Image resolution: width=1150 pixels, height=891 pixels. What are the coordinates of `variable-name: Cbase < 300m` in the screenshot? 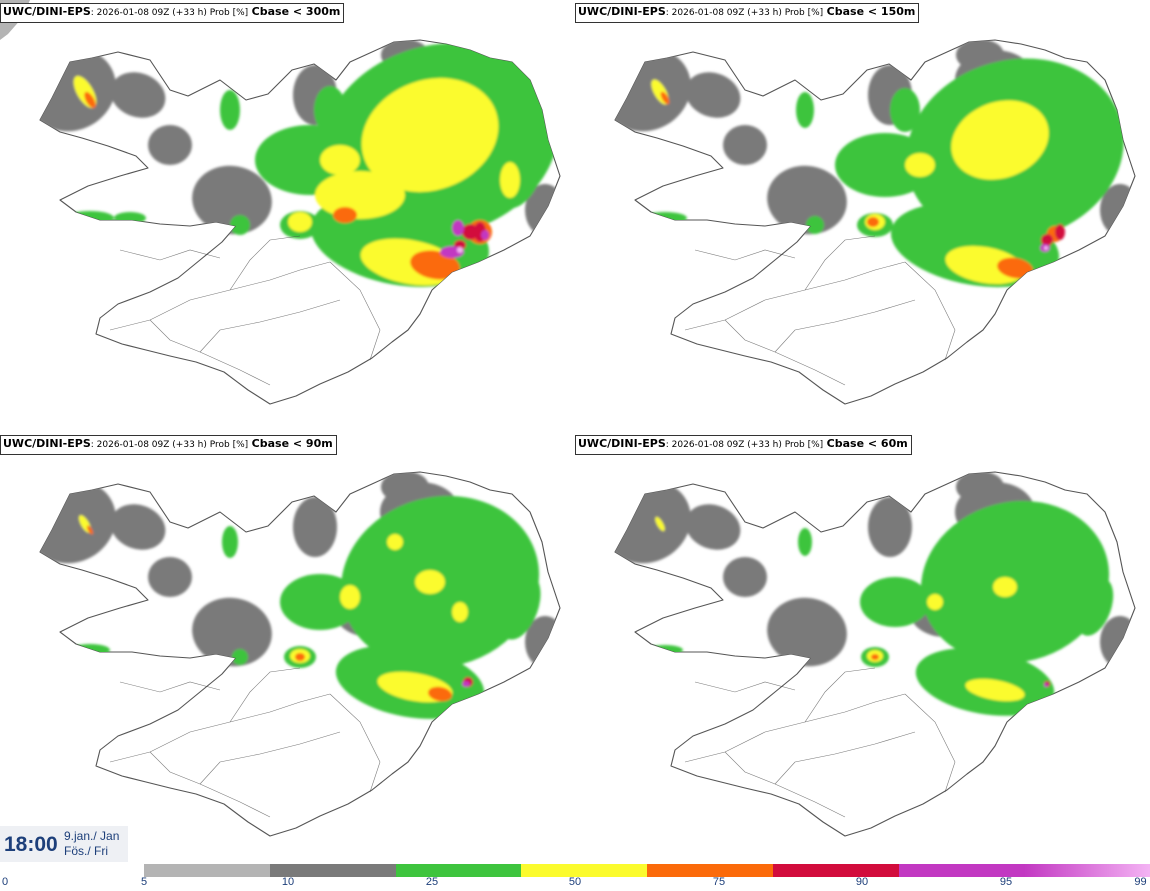 It's located at (296, 11).